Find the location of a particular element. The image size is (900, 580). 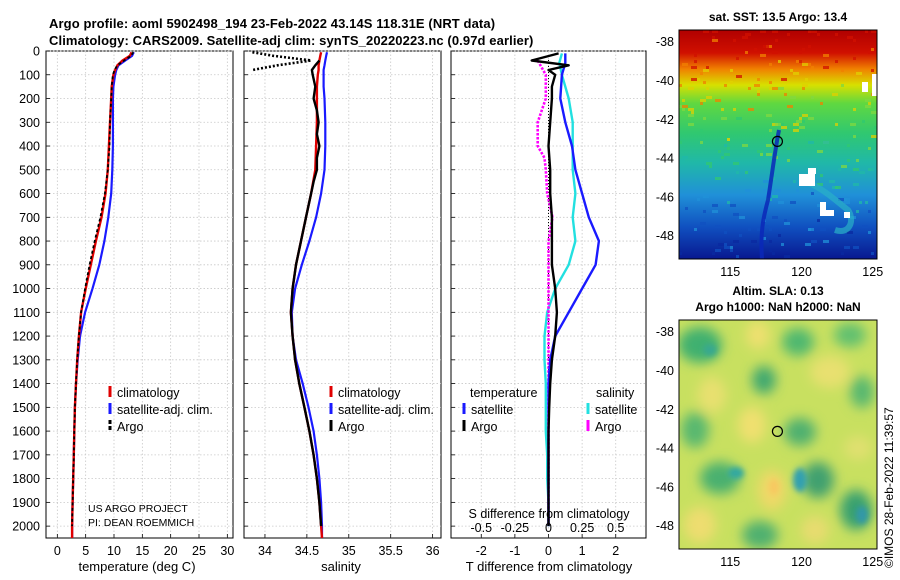

x-tick-label: 35.5 is located at coordinates (391, 551).